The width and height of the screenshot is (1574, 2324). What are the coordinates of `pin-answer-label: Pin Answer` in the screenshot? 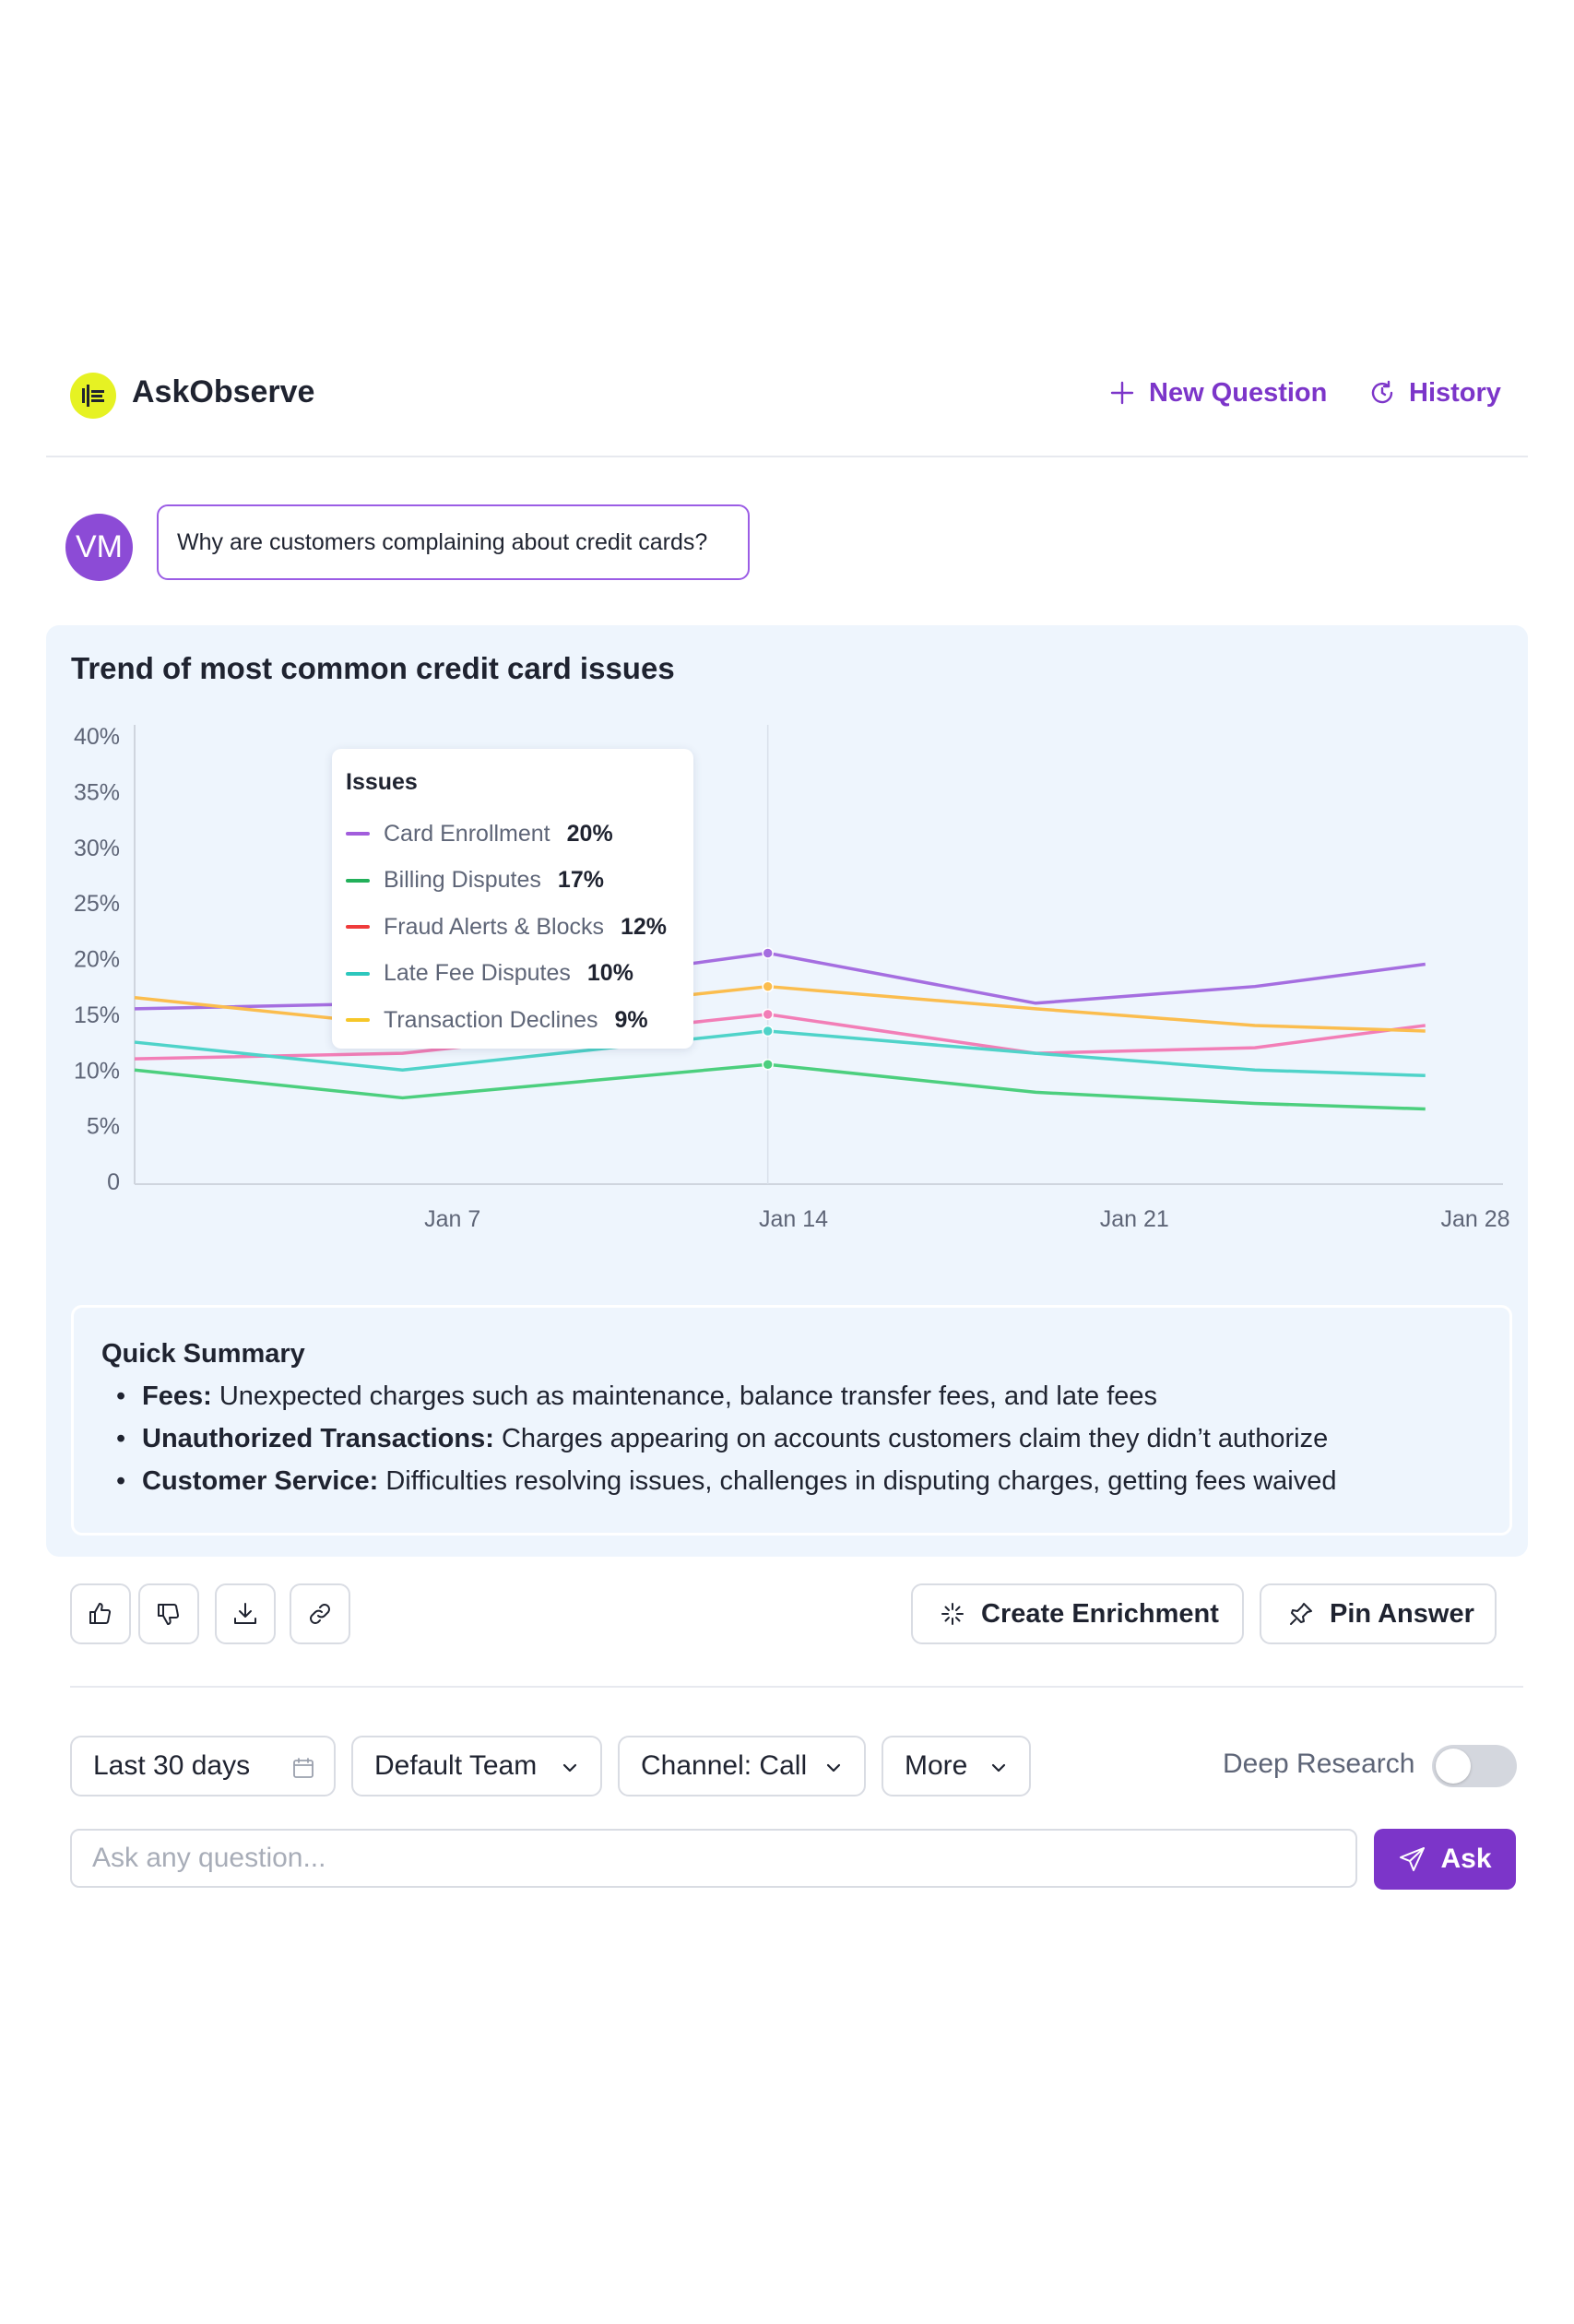 It's located at (1402, 1613).